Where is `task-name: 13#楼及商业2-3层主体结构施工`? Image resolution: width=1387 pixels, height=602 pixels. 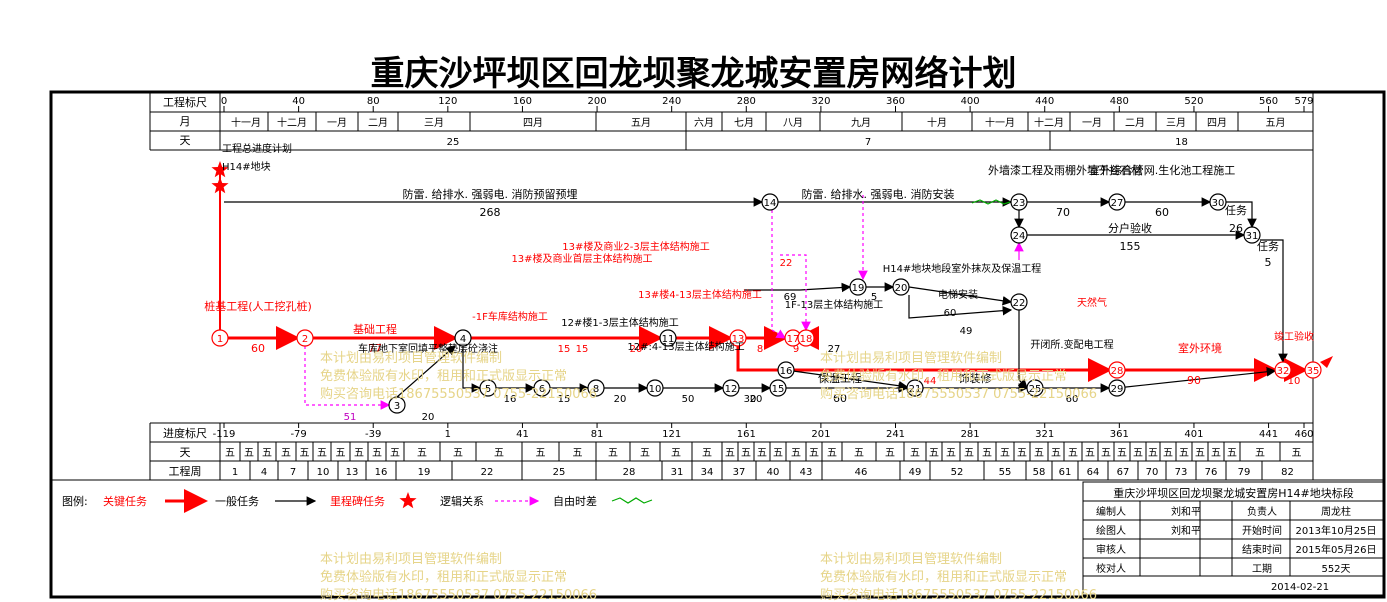 task-name: 13#楼及商业2-3层主体结构施工 is located at coordinates (635, 246).